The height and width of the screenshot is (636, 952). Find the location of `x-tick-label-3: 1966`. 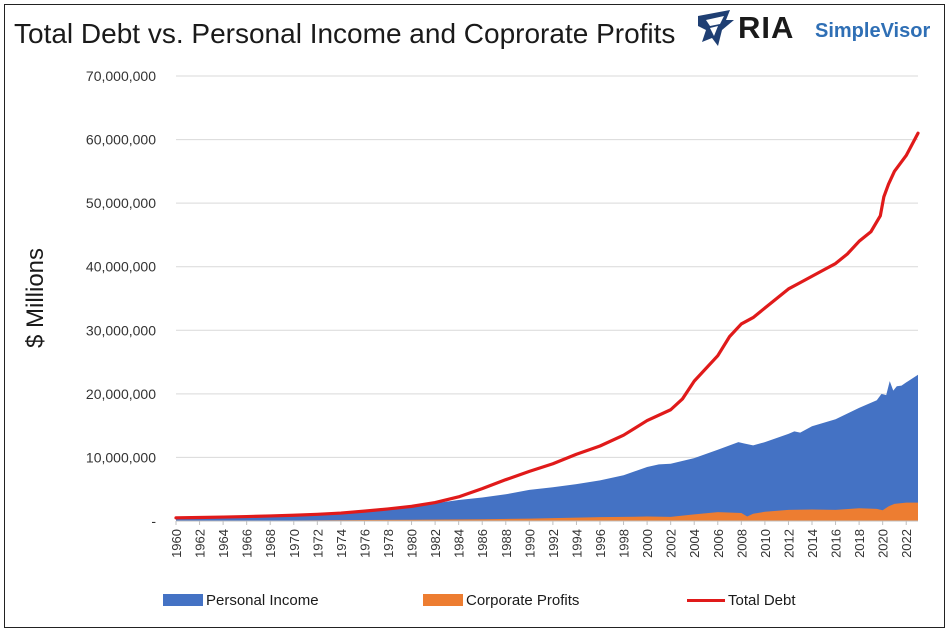

x-tick-label-3: 1966 is located at coordinates (247, 543).